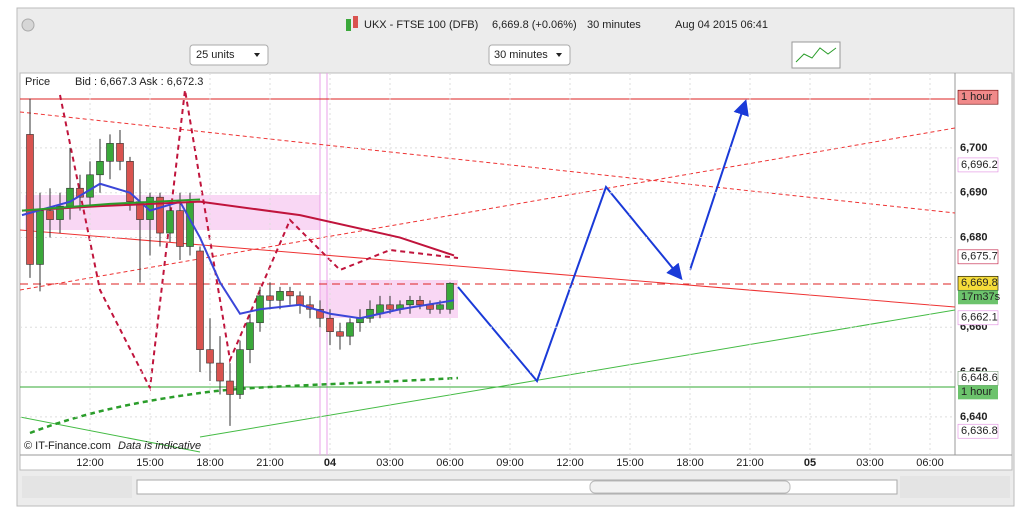 The width and height of the screenshot is (1032, 531). Describe the element at coordinates (67, 446) in the screenshot. I see `copyright: © IT-Finance.com` at that location.